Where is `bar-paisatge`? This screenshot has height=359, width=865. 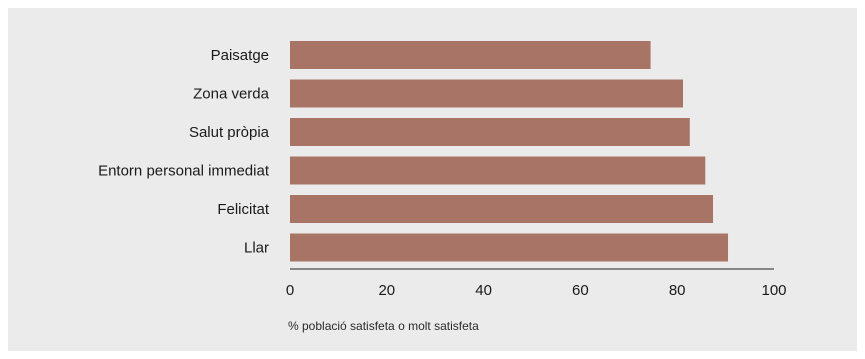 bar-paisatge is located at coordinates (470, 55).